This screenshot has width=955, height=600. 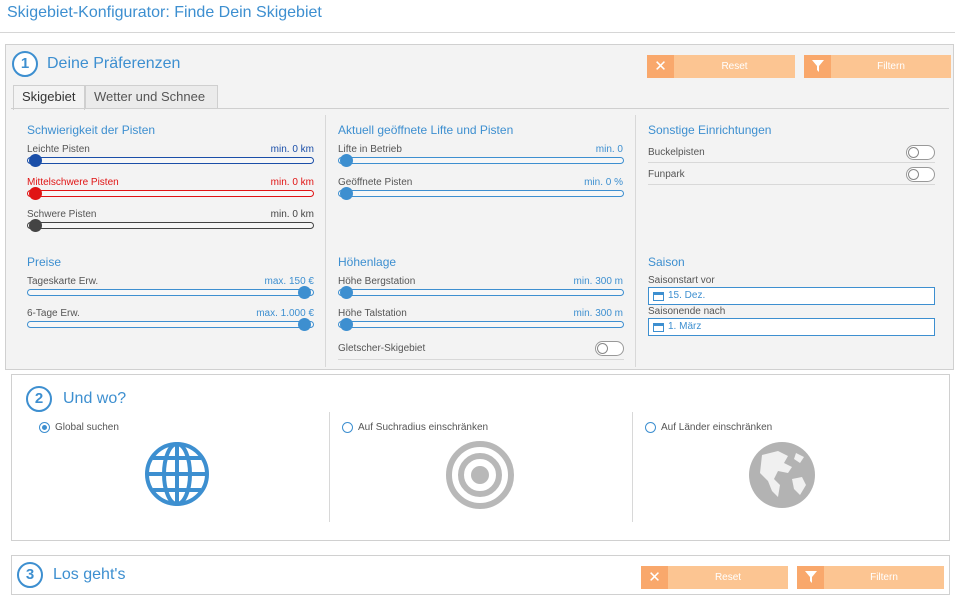 I want to click on day-pass-label: Tageskarte Erw., so click(x=63, y=281).